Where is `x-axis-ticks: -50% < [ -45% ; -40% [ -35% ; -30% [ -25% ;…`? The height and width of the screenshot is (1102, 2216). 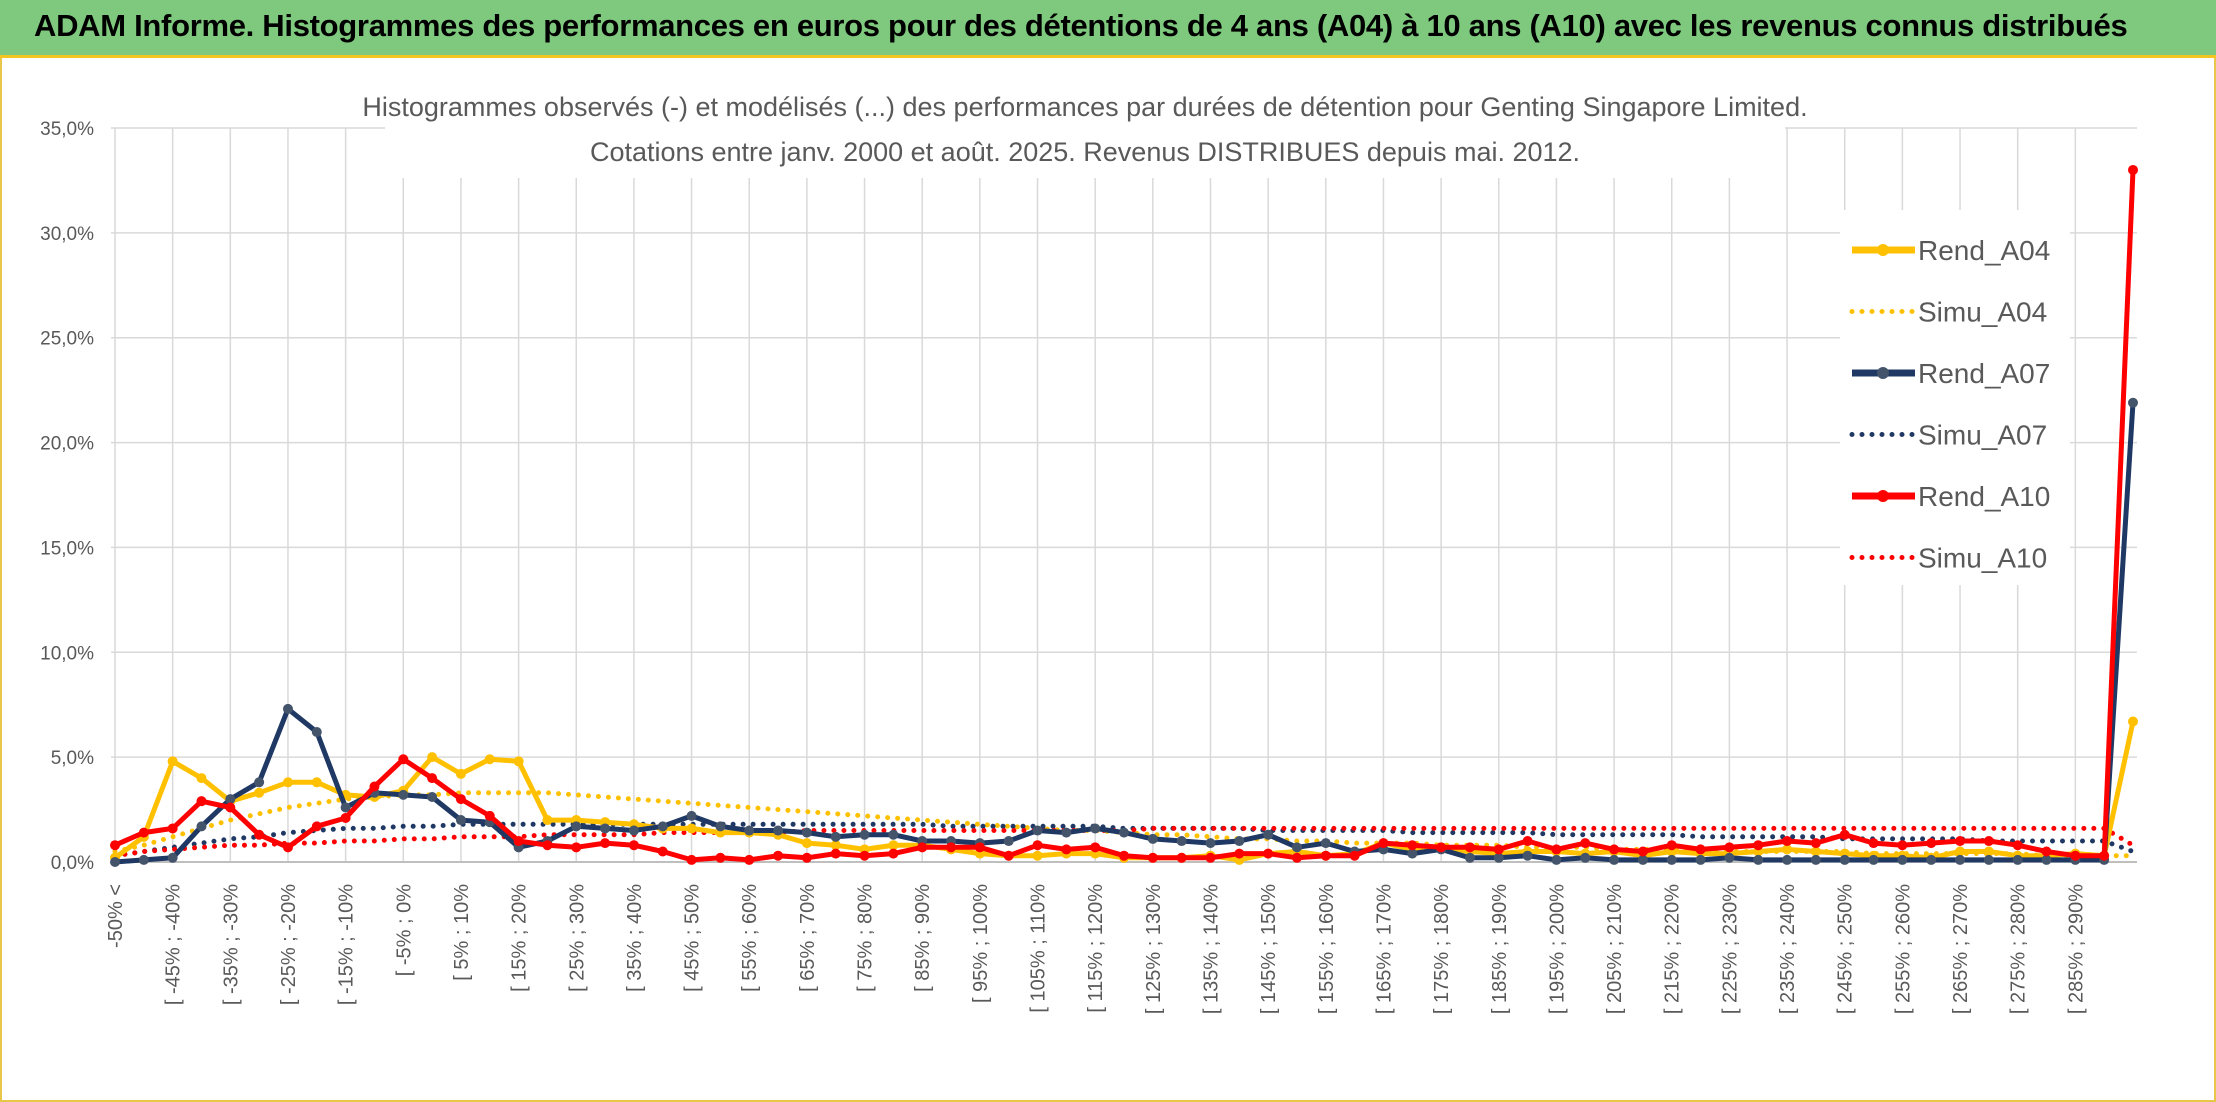
x-axis-ticks: -50% < [ -45% ; -40% [ -35% ; -30% [ -25% ;… is located at coordinates (1096, 949).